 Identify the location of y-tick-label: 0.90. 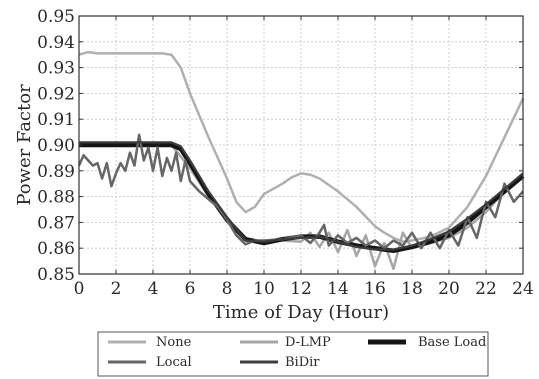
(56, 146).